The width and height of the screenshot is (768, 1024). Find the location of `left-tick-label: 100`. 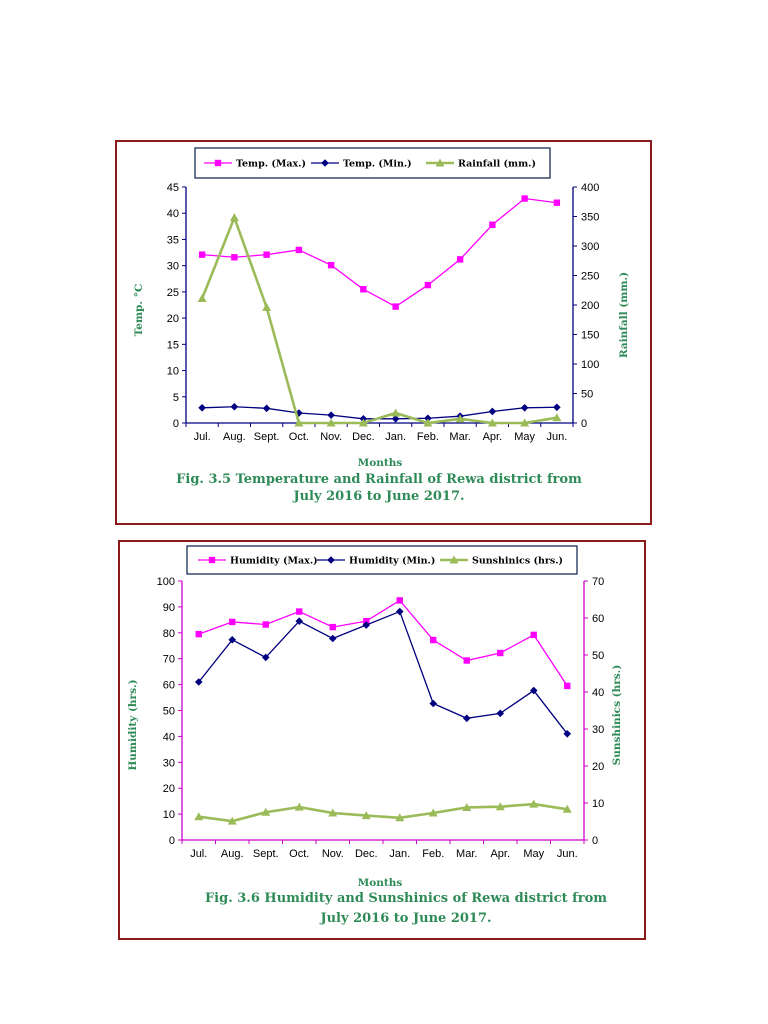

left-tick-label: 100 is located at coordinates (166, 582).